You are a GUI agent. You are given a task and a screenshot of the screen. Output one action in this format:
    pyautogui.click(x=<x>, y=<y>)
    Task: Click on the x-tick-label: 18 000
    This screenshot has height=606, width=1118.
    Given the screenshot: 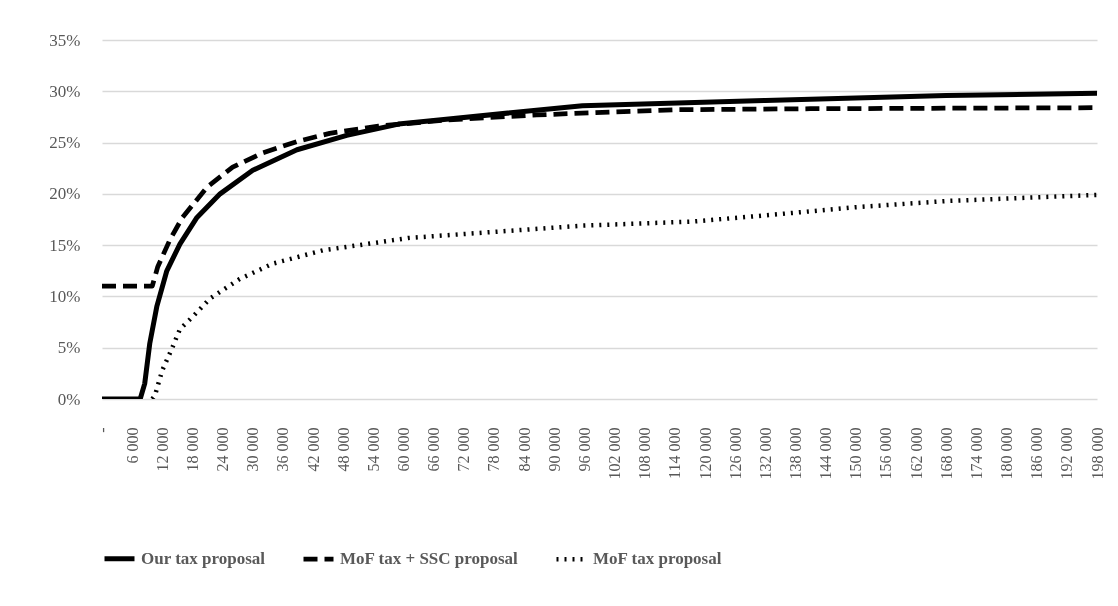 What is the action you would take?
    pyautogui.click(x=192, y=449)
    